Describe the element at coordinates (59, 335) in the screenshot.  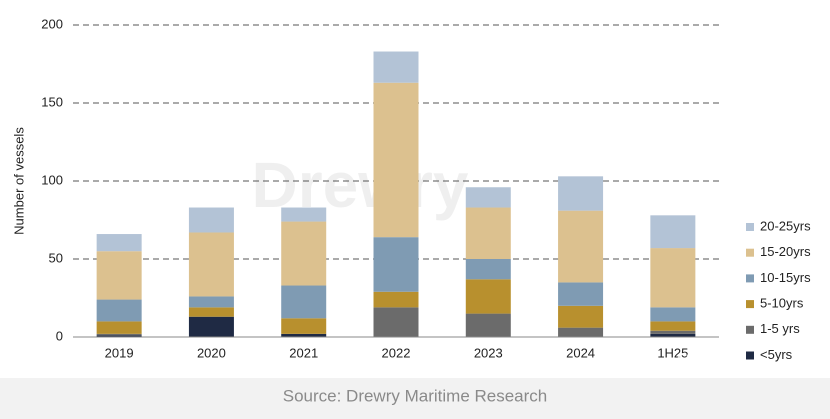
I see `y-tick-label: 0` at that location.